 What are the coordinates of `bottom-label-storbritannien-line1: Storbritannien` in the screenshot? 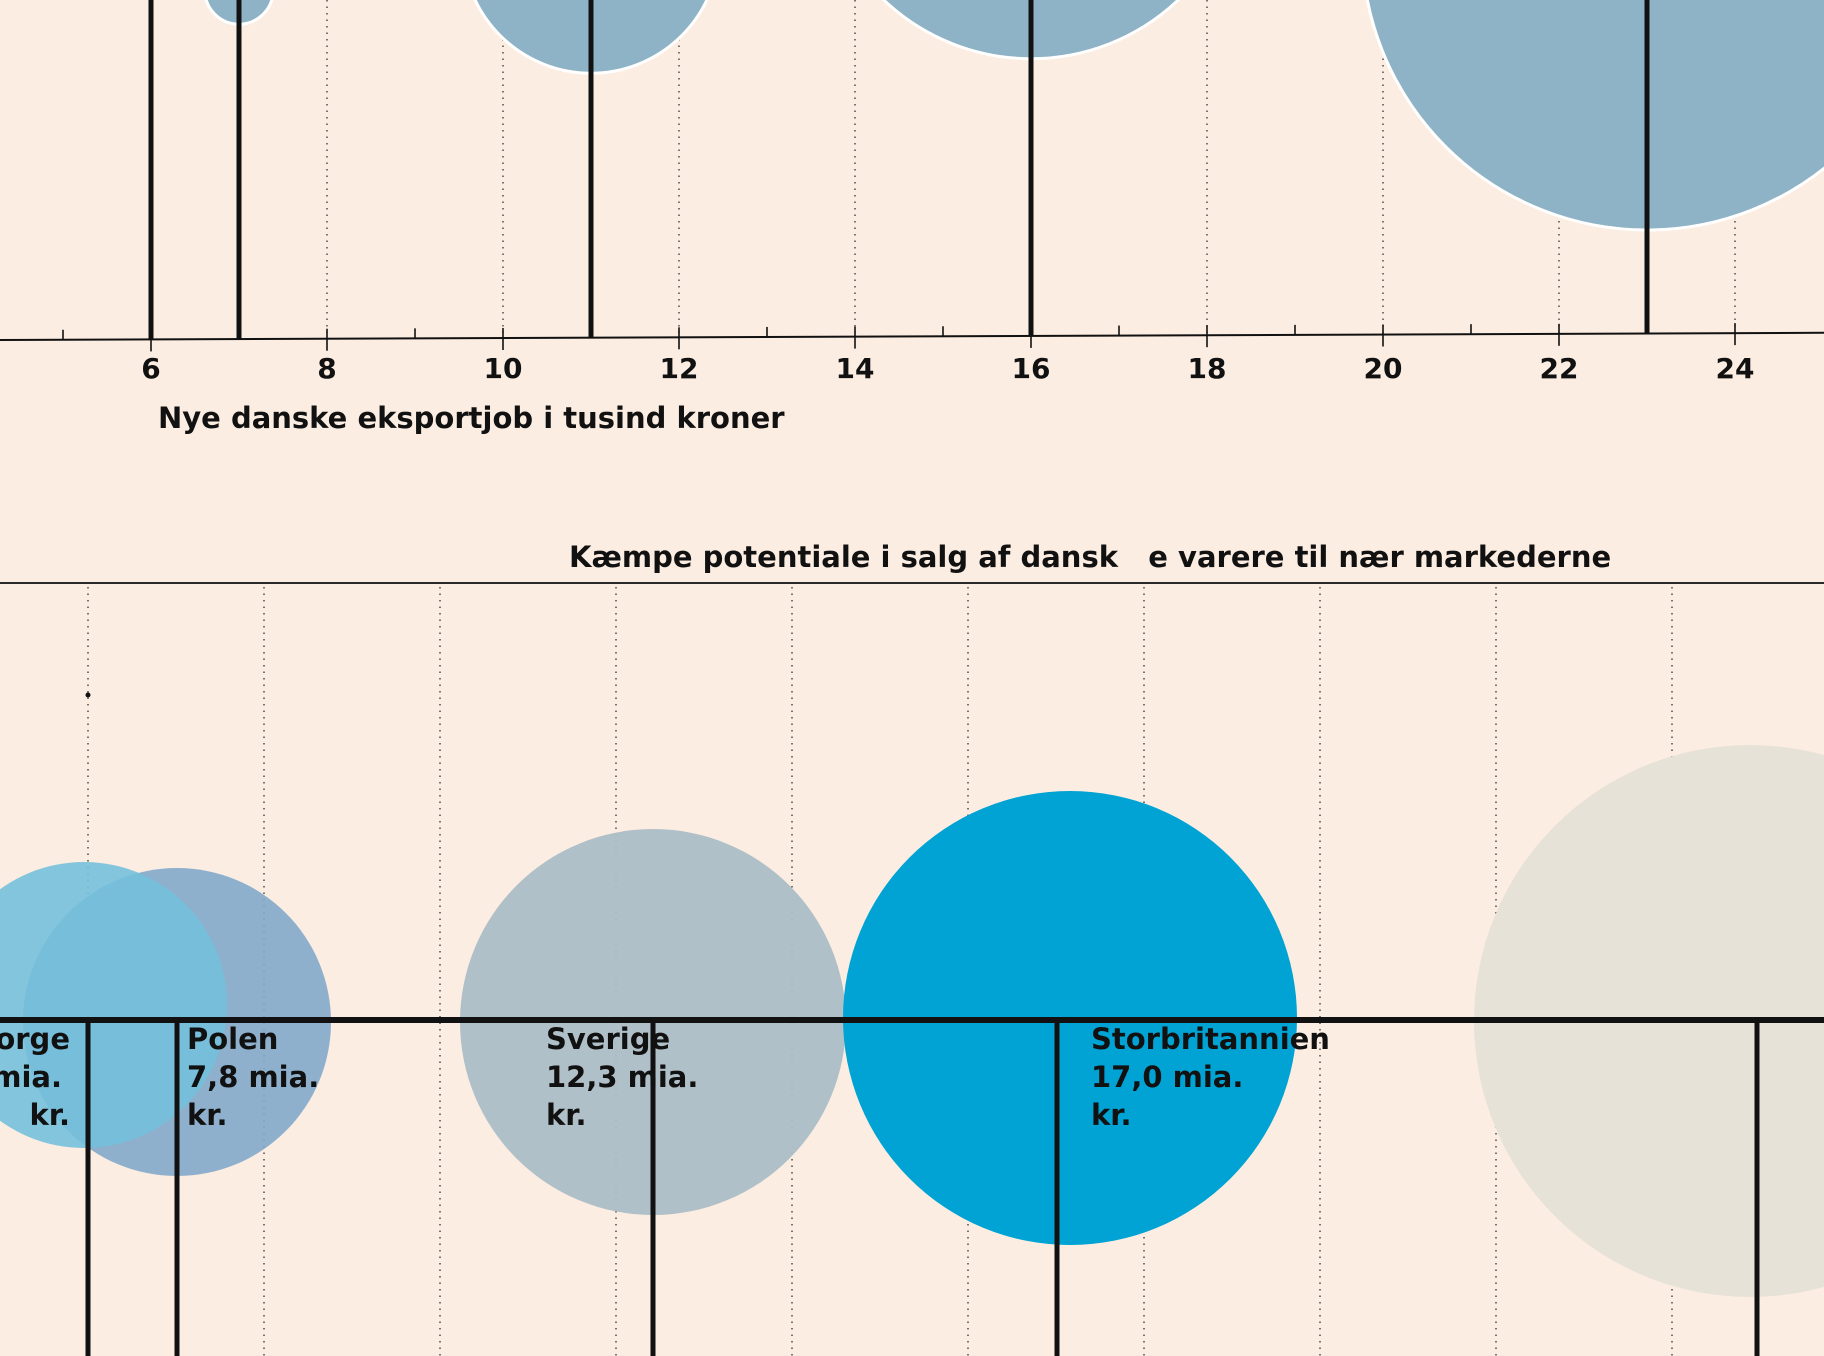 It's located at (1210, 1039).